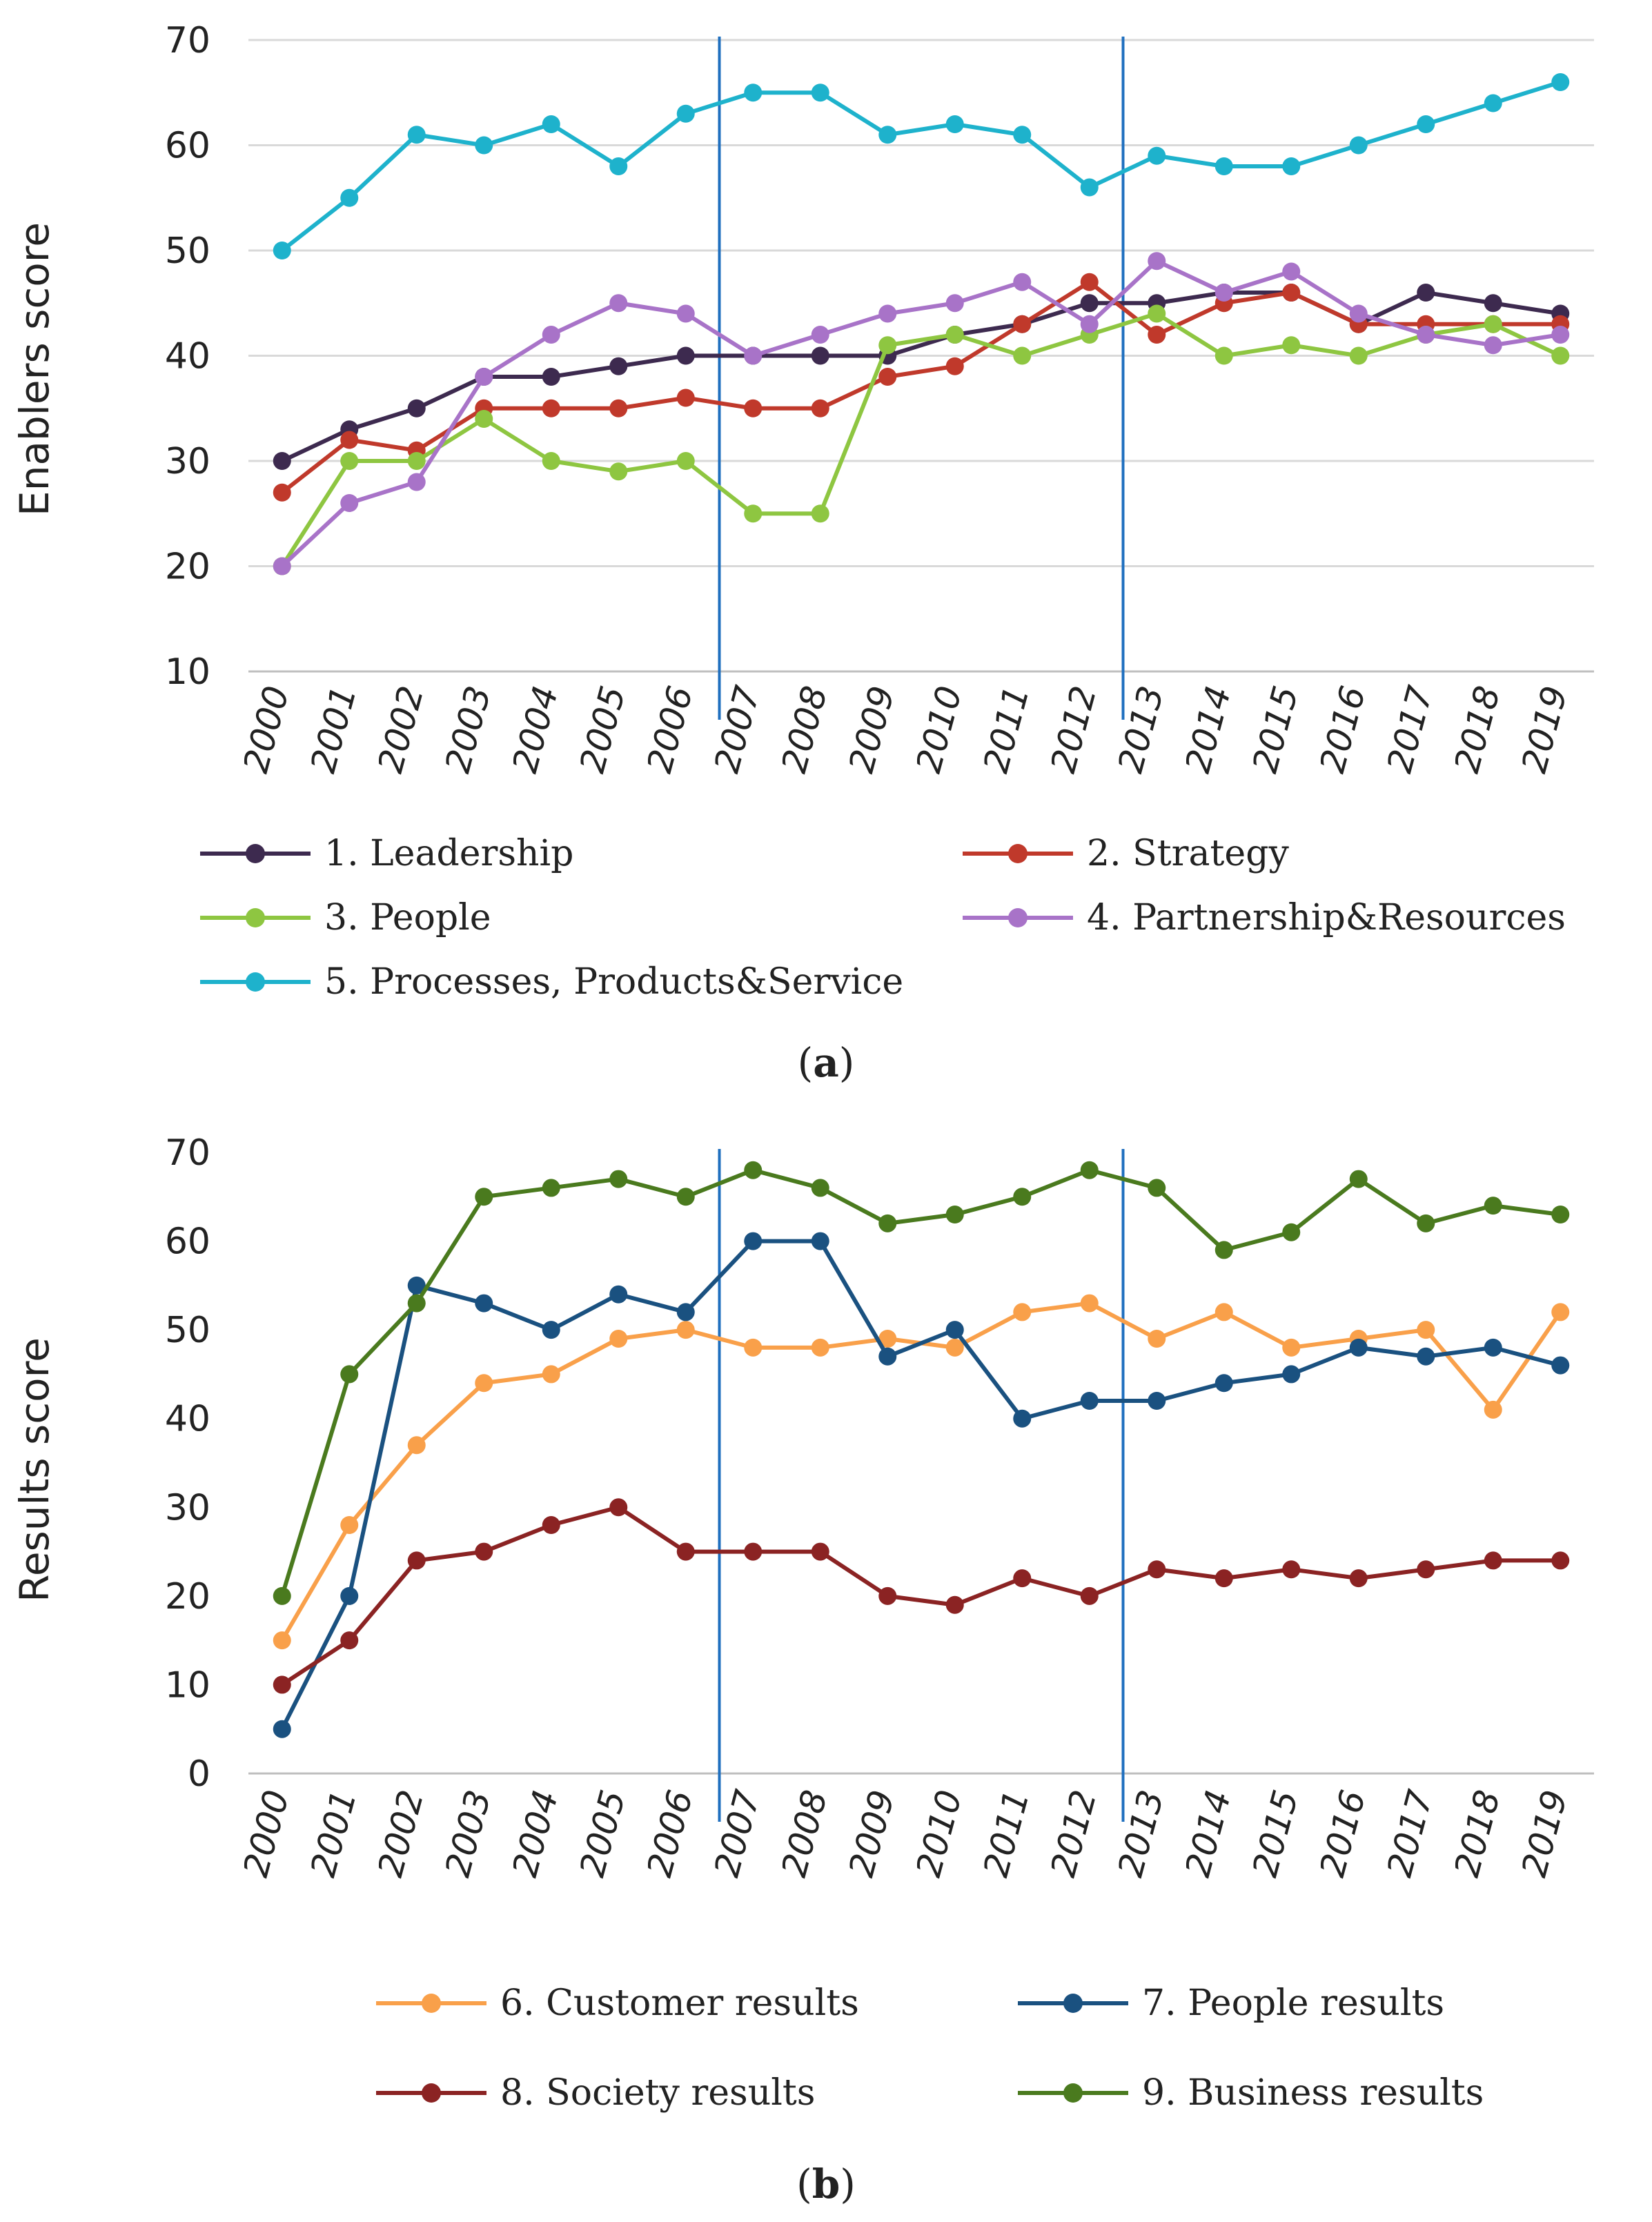 The image size is (1652, 2222). I want to click on chart1-x-tick-2015: 2015, so click(1275, 1833).